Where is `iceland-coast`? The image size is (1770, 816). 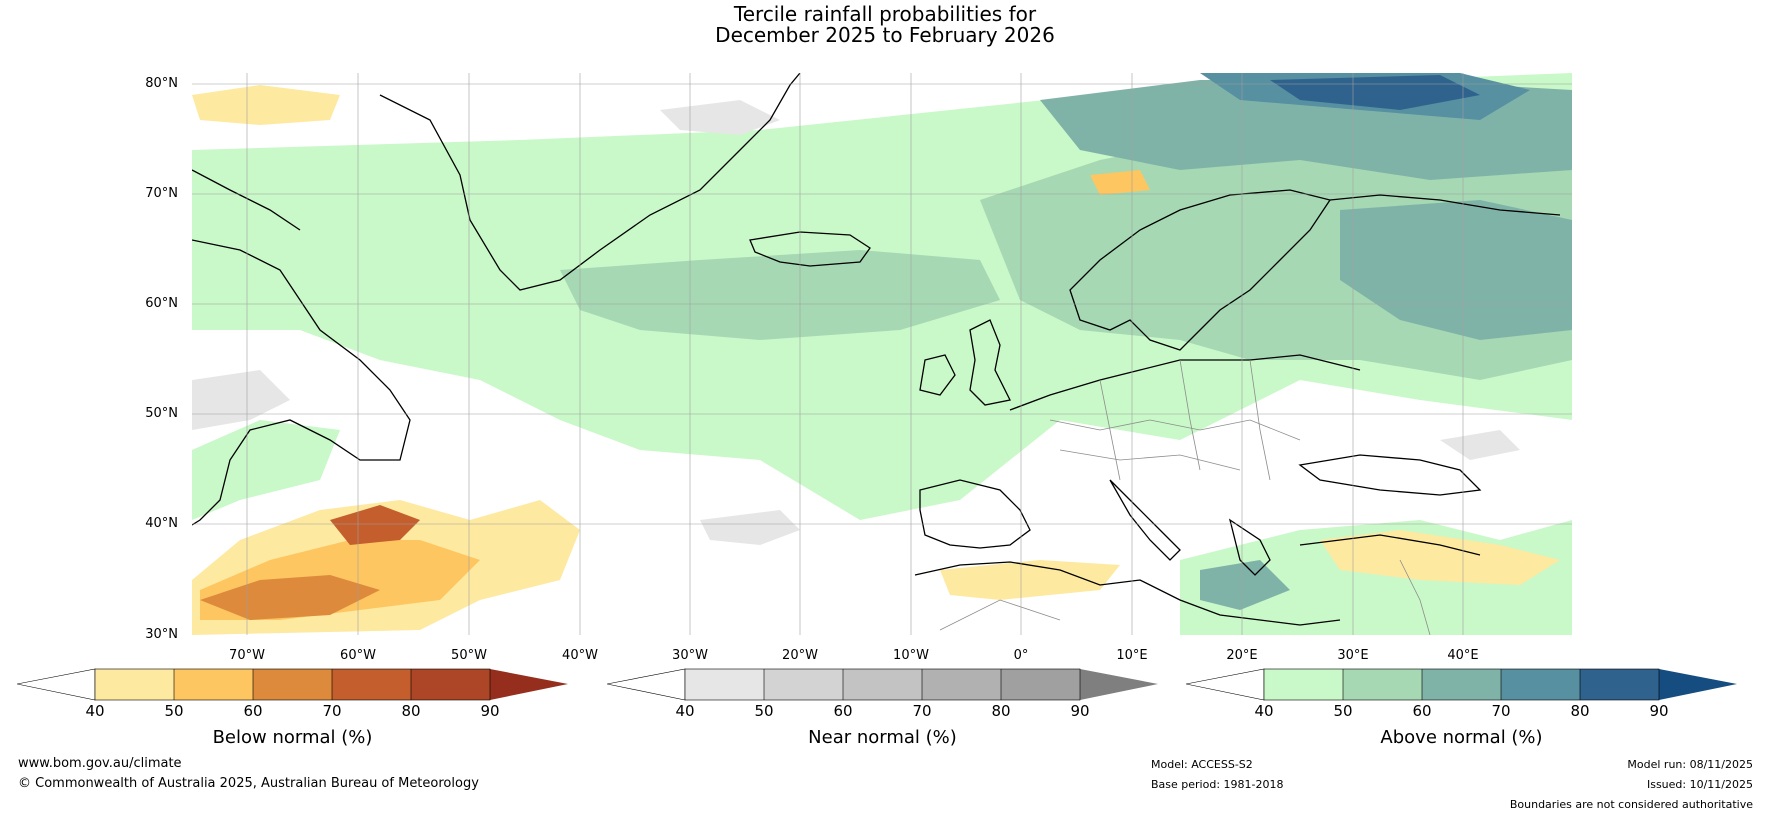 iceland-coast is located at coordinates (810, 249).